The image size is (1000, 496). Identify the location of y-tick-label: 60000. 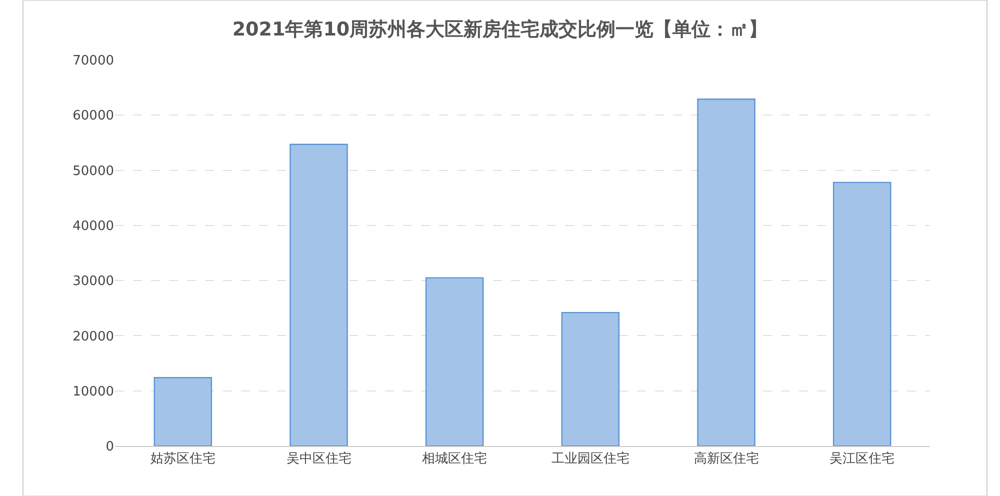
(93, 116).